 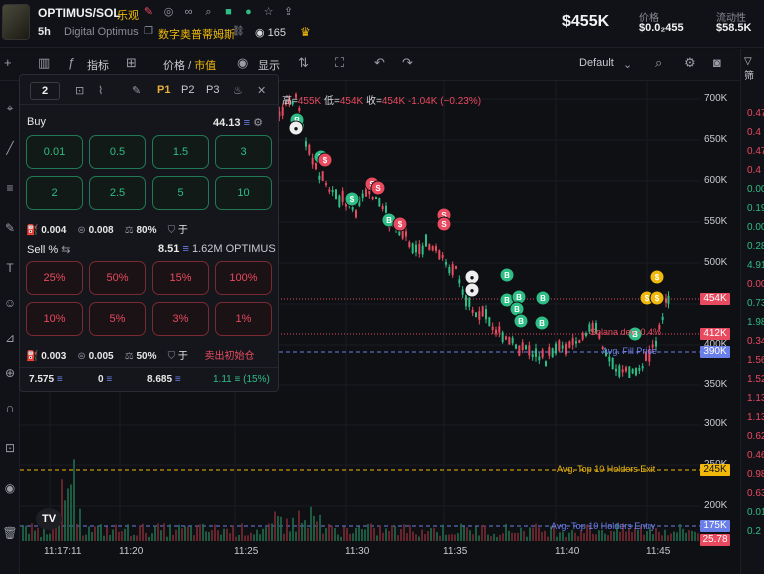 I want to click on sell-button-7: 3%, so click(x=180, y=319).